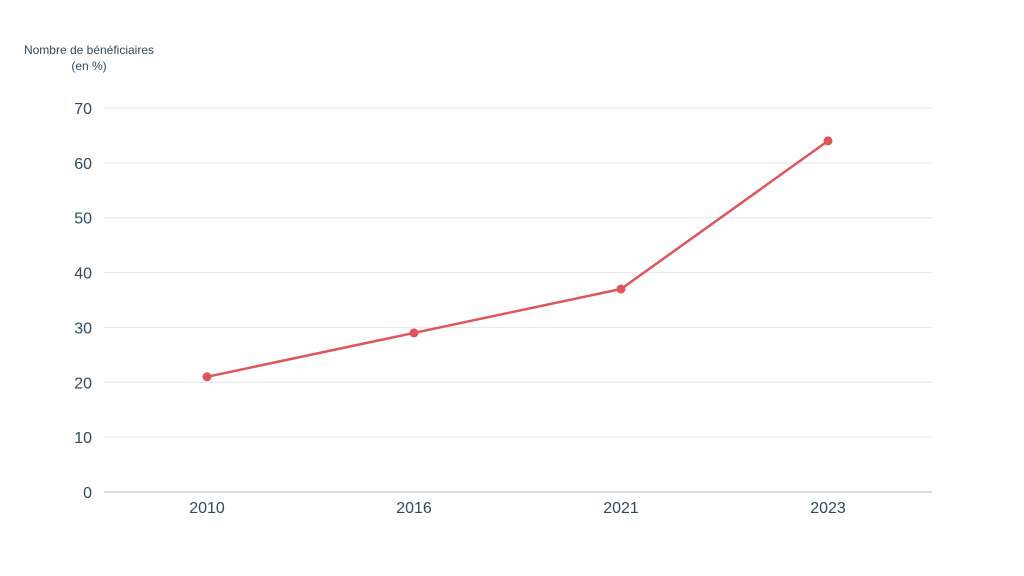 Image resolution: width=1024 pixels, height=576 pixels. Describe the element at coordinates (83, 383) in the screenshot. I see `y-tick-label: 20` at that location.